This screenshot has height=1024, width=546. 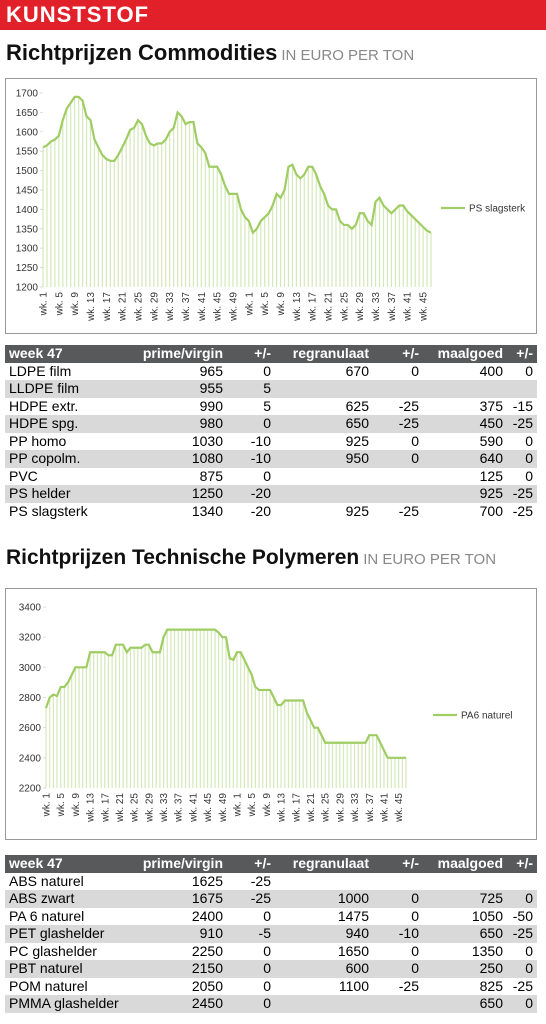 I want to click on table-row: LLDPE film 955 5, so click(x=271, y=389).